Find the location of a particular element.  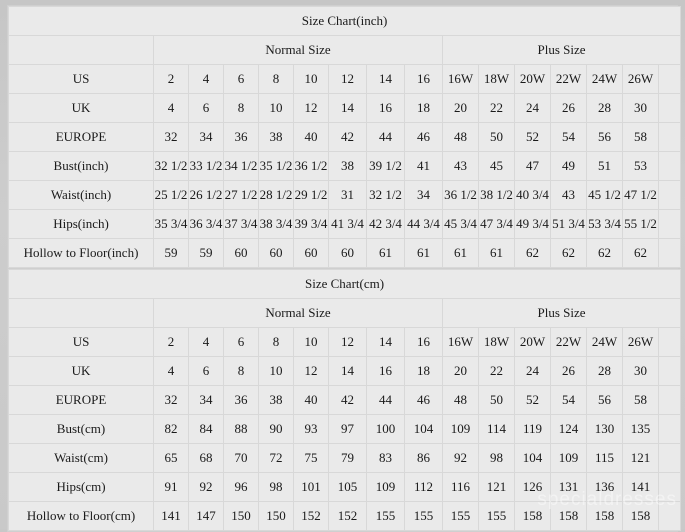

cell: 53 3/4 is located at coordinates (604, 224).